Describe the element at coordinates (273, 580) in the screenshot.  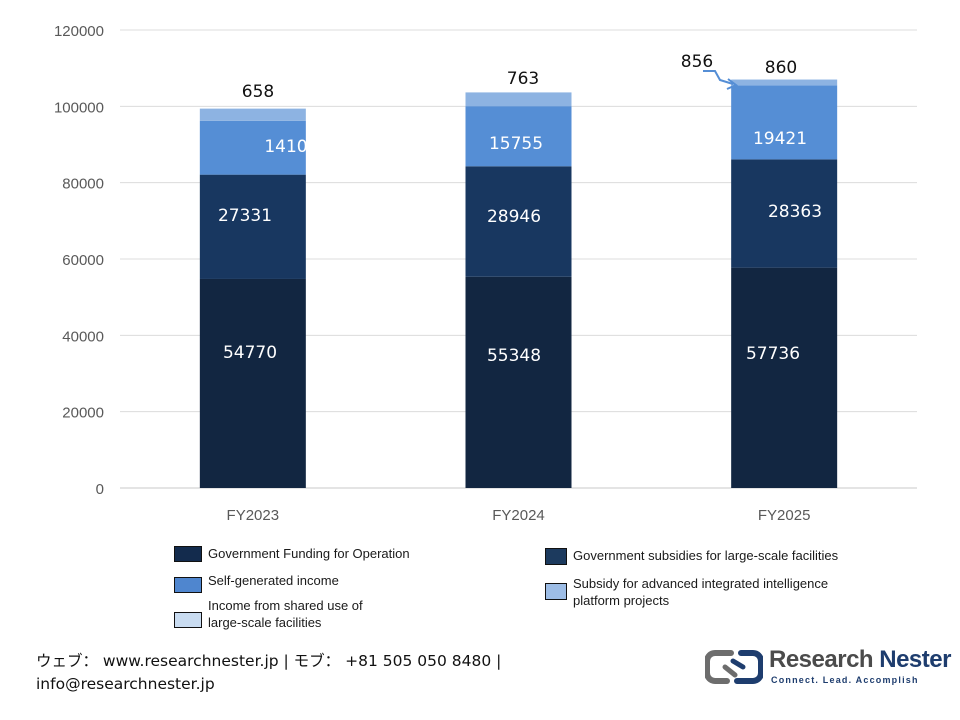
I see `legend-label: Self-generated income` at that location.